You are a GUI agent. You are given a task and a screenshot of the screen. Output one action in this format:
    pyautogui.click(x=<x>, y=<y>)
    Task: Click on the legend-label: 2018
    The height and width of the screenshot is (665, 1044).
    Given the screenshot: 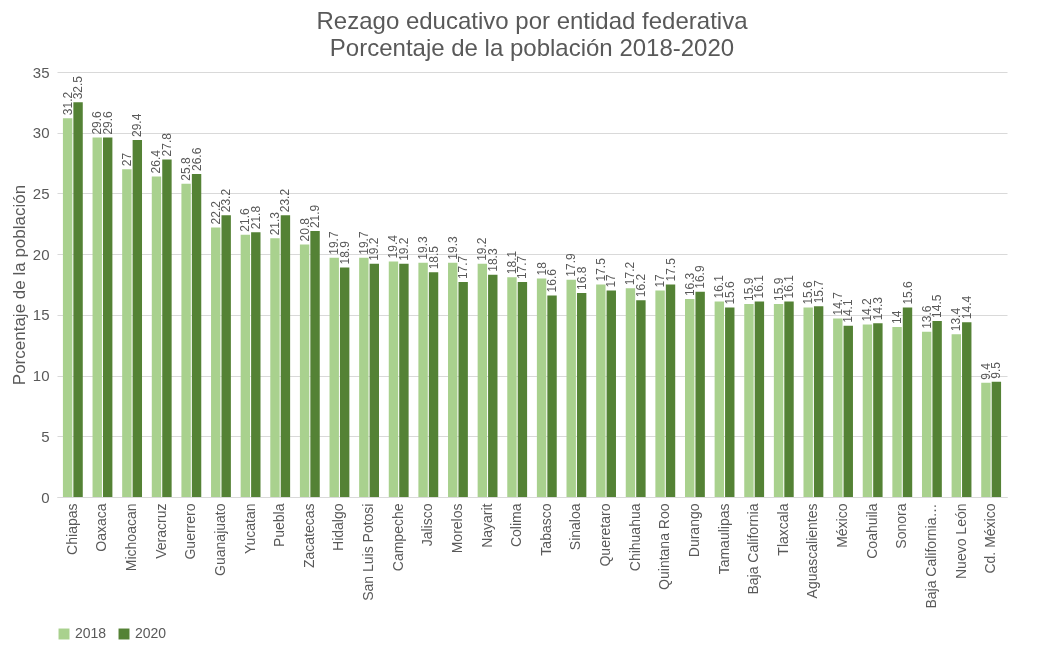 What is the action you would take?
    pyautogui.click(x=91, y=633)
    